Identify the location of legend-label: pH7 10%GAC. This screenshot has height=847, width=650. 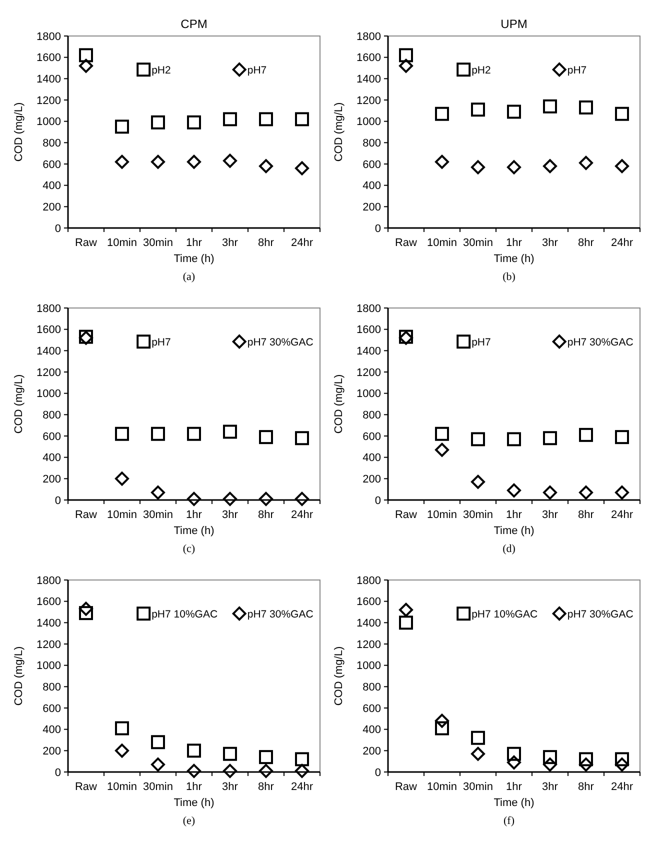
(505, 614).